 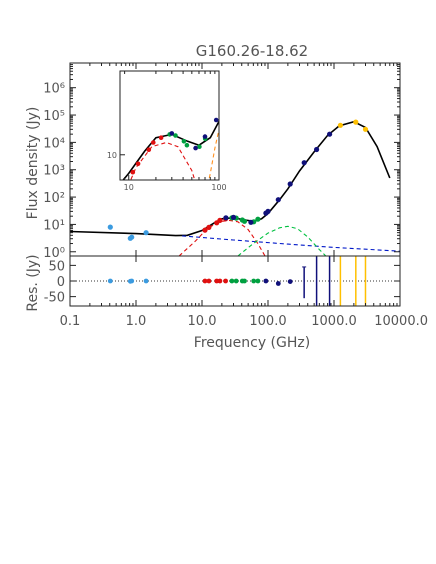 I want to click on inset-plot-frame, so click(x=169, y=125).